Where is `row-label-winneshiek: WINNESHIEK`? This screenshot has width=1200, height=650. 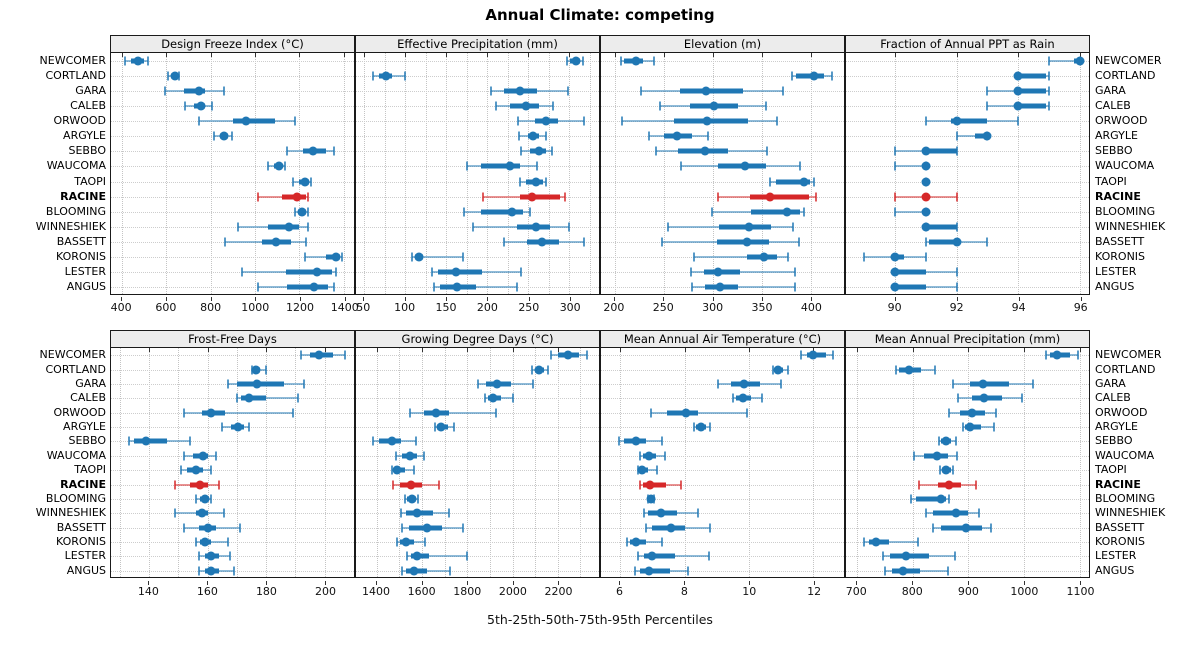 row-label-winneshiek: WINNESHIEK is located at coordinates (1130, 226).